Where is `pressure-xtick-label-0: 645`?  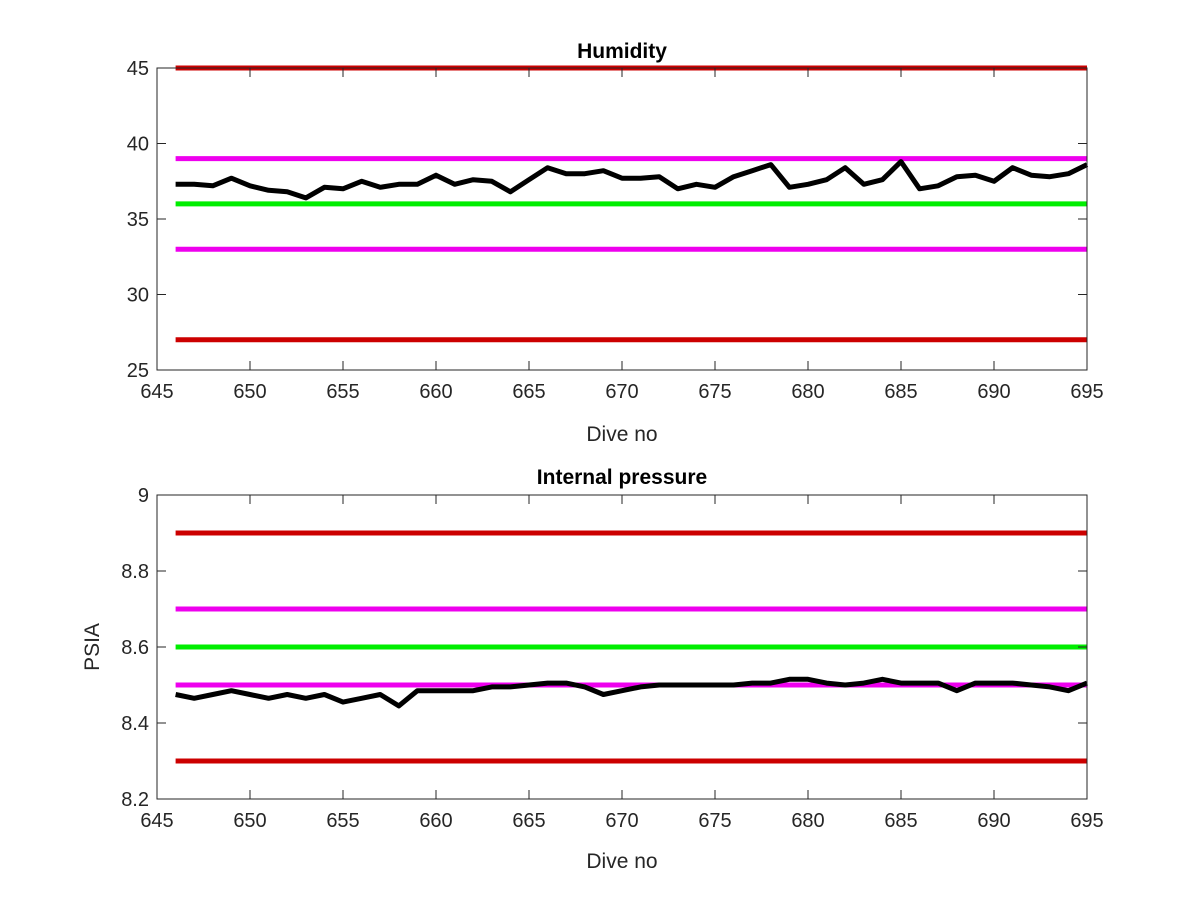 pressure-xtick-label-0: 645 is located at coordinates (156, 821).